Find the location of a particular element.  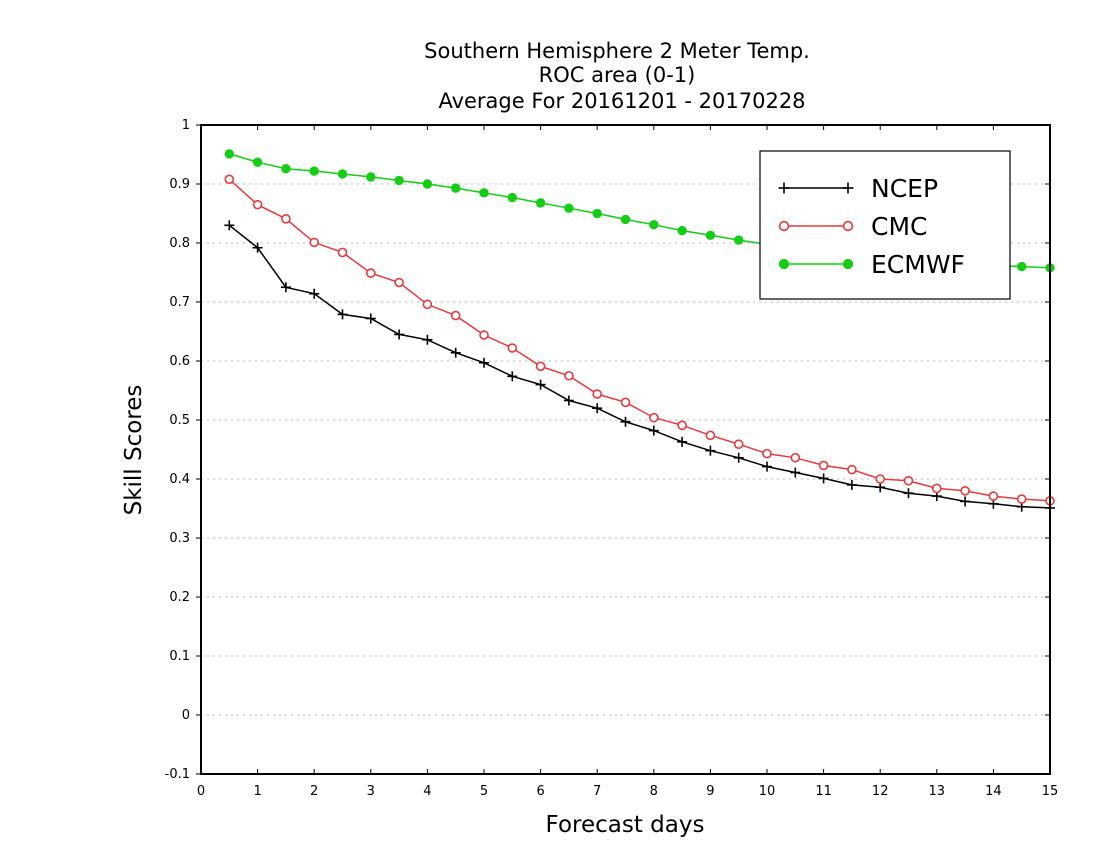

y-tick-label: 0.2 is located at coordinates (179, 597).